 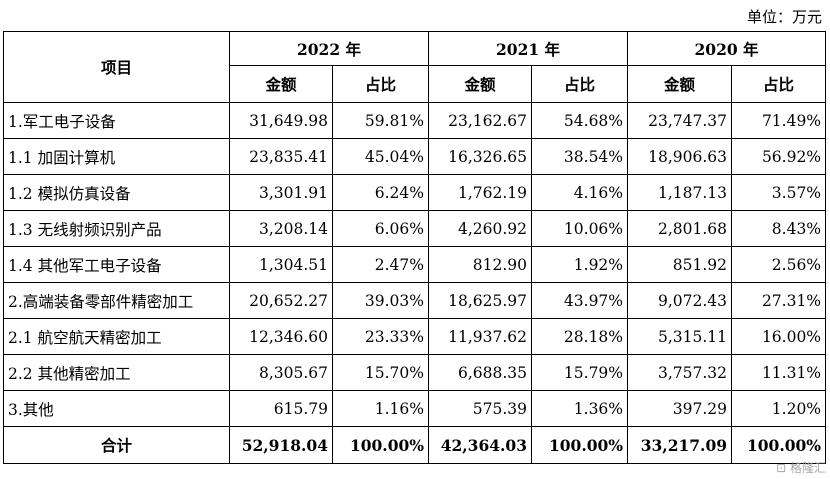 I want to click on amount-cell: 6,688.35, so click(x=480, y=372).